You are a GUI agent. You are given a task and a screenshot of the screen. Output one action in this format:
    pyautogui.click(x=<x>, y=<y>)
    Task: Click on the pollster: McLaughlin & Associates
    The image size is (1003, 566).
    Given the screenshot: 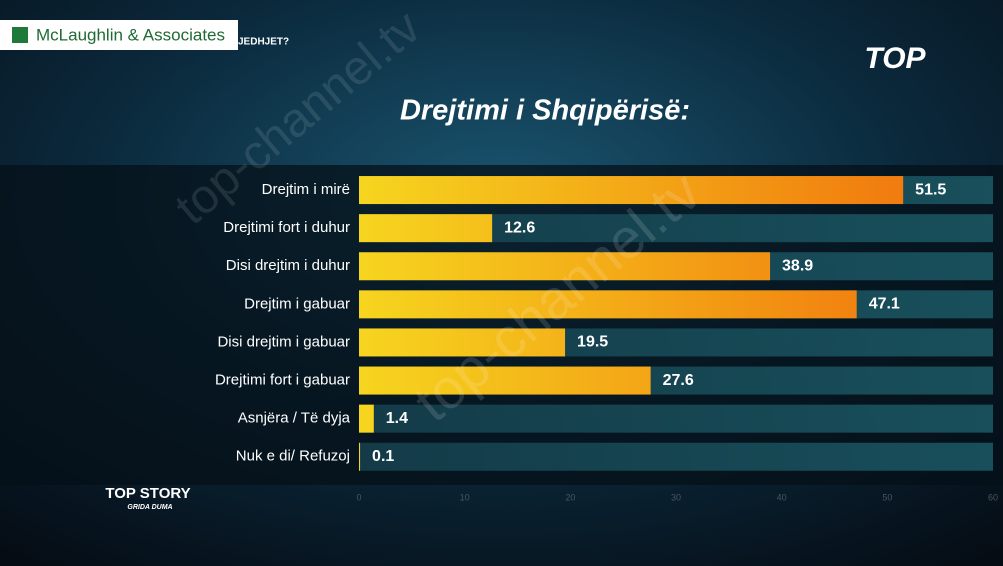 What is the action you would take?
    pyautogui.click(x=130, y=34)
    